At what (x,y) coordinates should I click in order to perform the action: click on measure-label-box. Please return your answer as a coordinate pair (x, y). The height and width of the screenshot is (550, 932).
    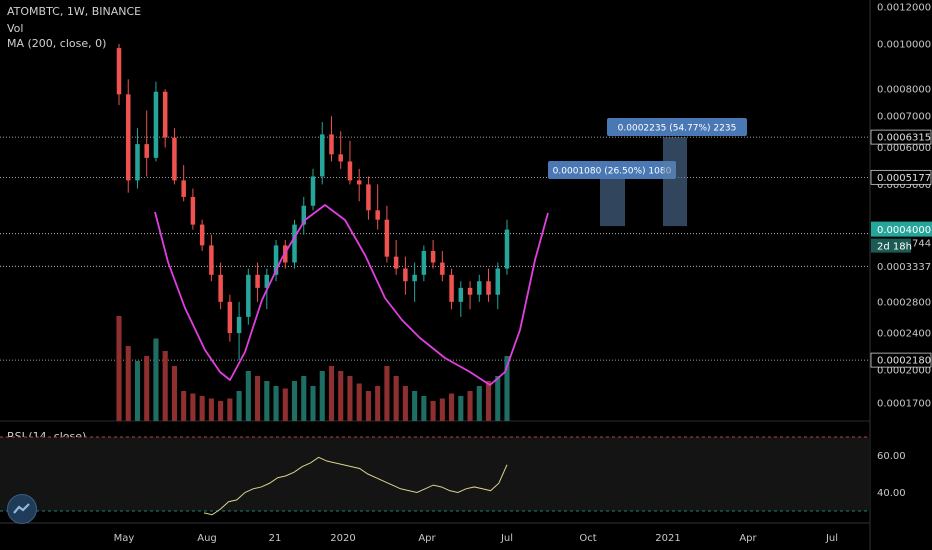
    Looking at the image, I should click on (612, 170).